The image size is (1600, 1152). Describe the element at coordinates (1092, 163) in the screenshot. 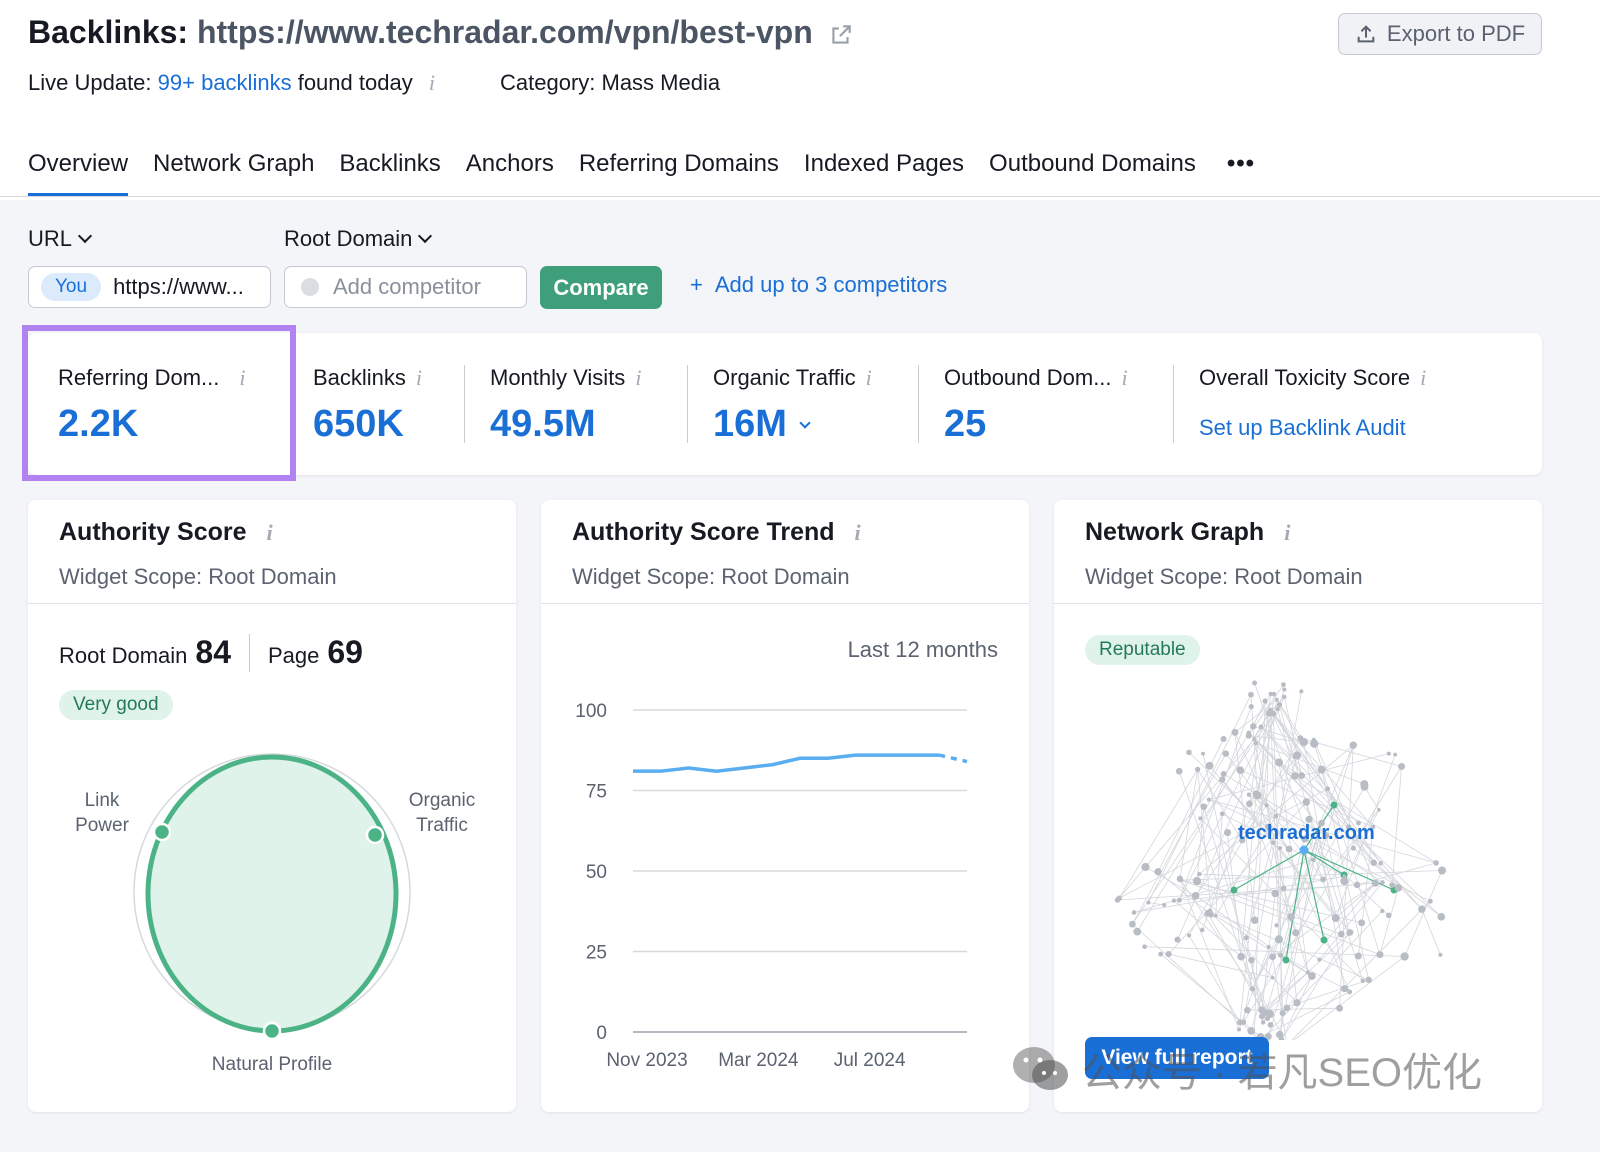

I see `tab-outbound-domains: Outbound Domains` at that location.